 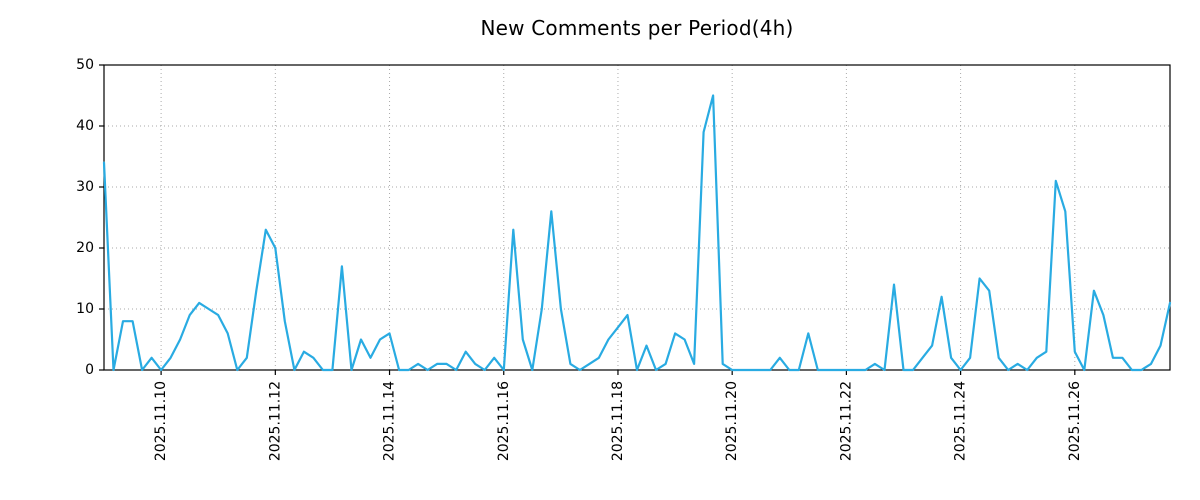 What do you see at coordinates (961, 421) in the screenshot?
I see `x-tick-label: 2025.11.24` at bounding box center [961, 421].